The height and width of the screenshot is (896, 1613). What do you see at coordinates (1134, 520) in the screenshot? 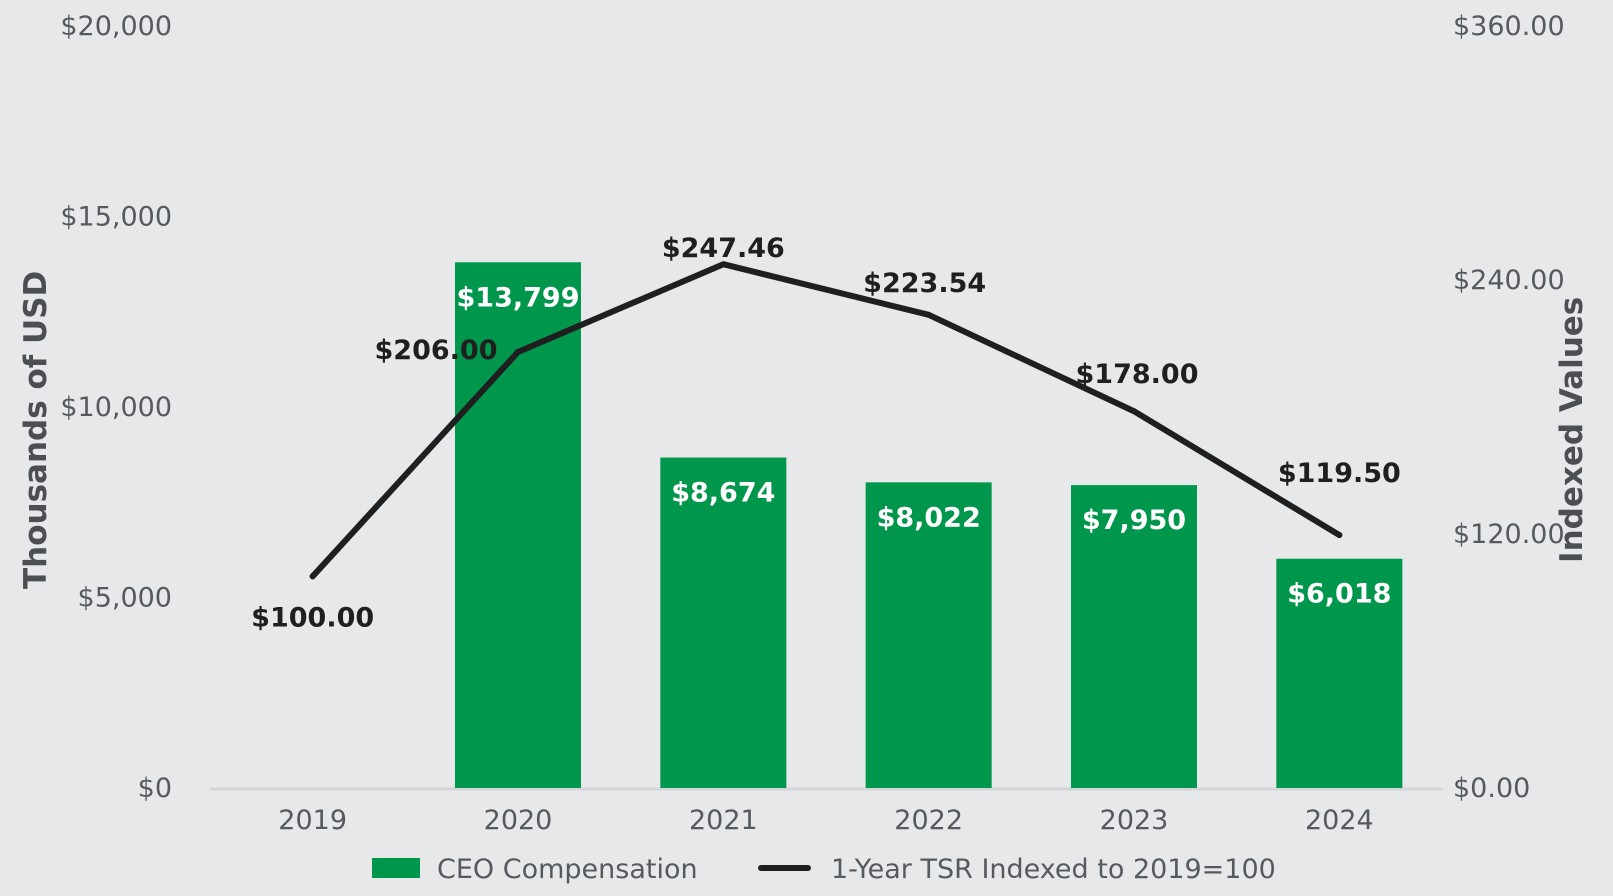
I see `bar-value-label-2023: $7,950` at bounding box center [1134, 520].